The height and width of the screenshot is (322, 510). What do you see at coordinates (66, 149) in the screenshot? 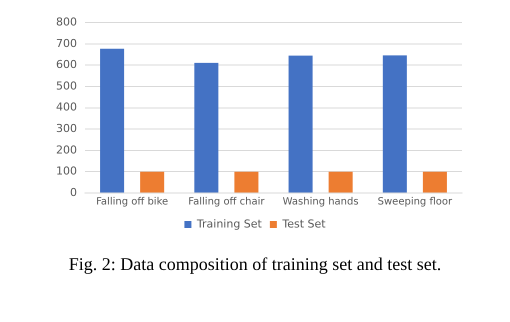
I see `y-tick-label: 200` at bounding box center [66, 149].